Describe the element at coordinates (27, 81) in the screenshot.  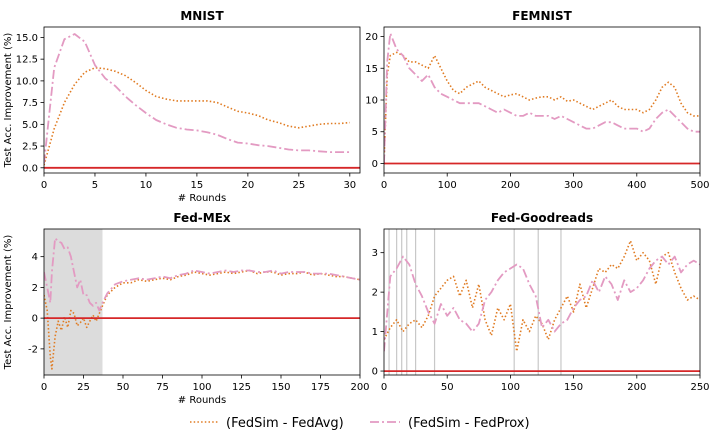
I see `y-tick-label: 10.0` at that location.